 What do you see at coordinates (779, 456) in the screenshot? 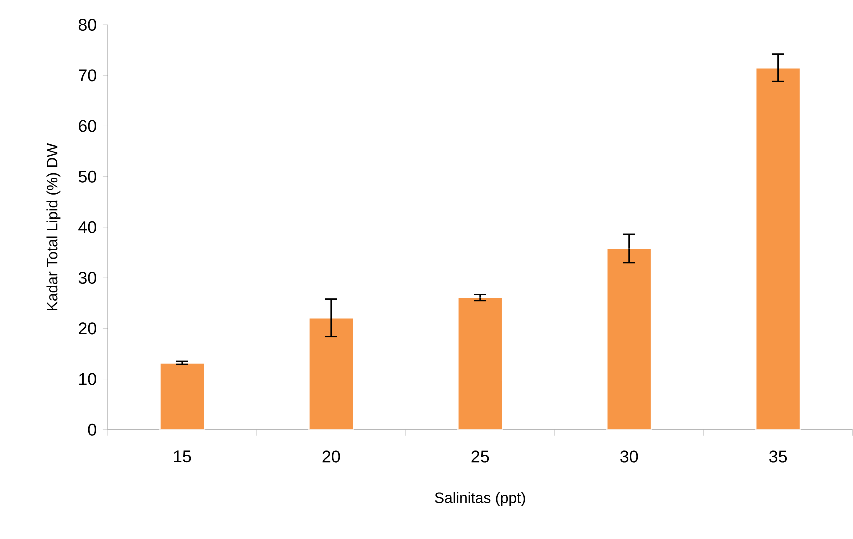
I see `x-tick-label: 35` at bounding box center [779, 456].